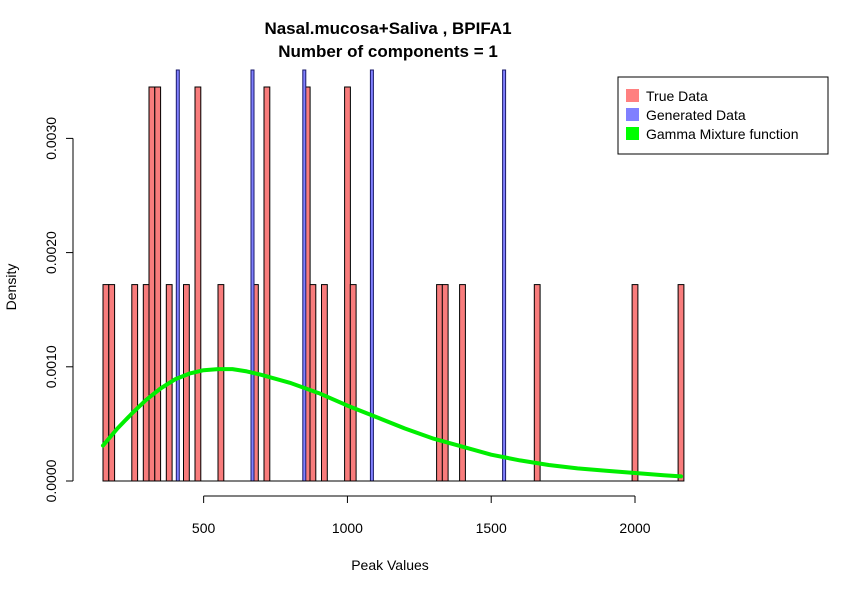 The height and width of the screenshot is (593, 857). Describe the element at coordinates (677, 96) in the screenshot. I see `legend-label: True Data` at that location.